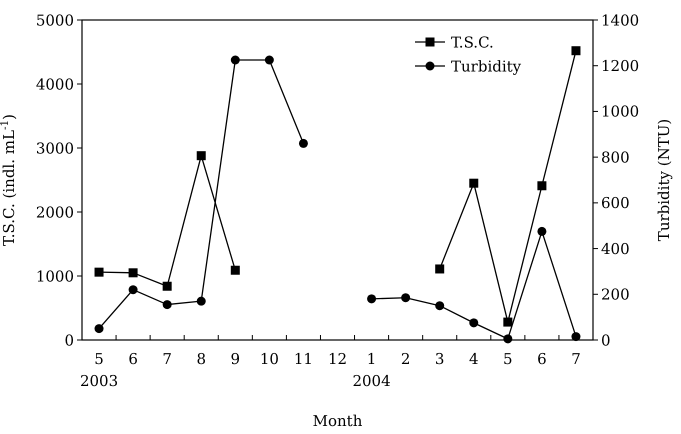 This screenshot has width=681, height=434. What do you see at coordinates (615, 157) in the screenshot?
I see `y2-tick-label: 800` at bounding box center [615, 157].